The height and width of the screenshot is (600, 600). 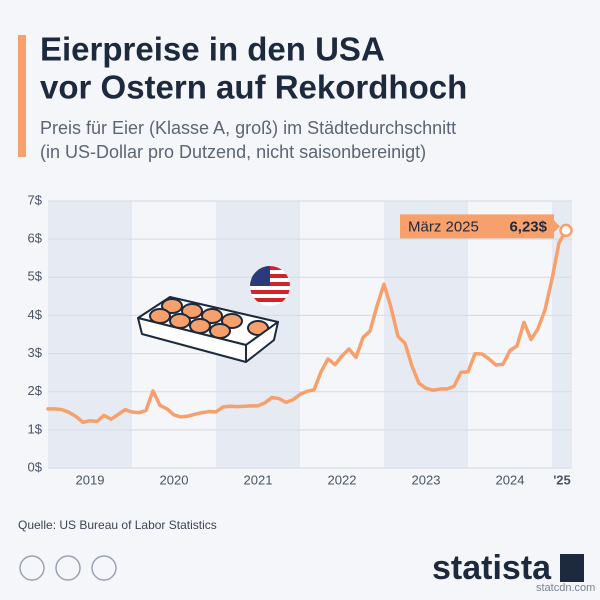 What do you see at coordinates (35, 276) in the screenshot?
I see `y-tick-label: 5$` at bounding box center [35, 276].